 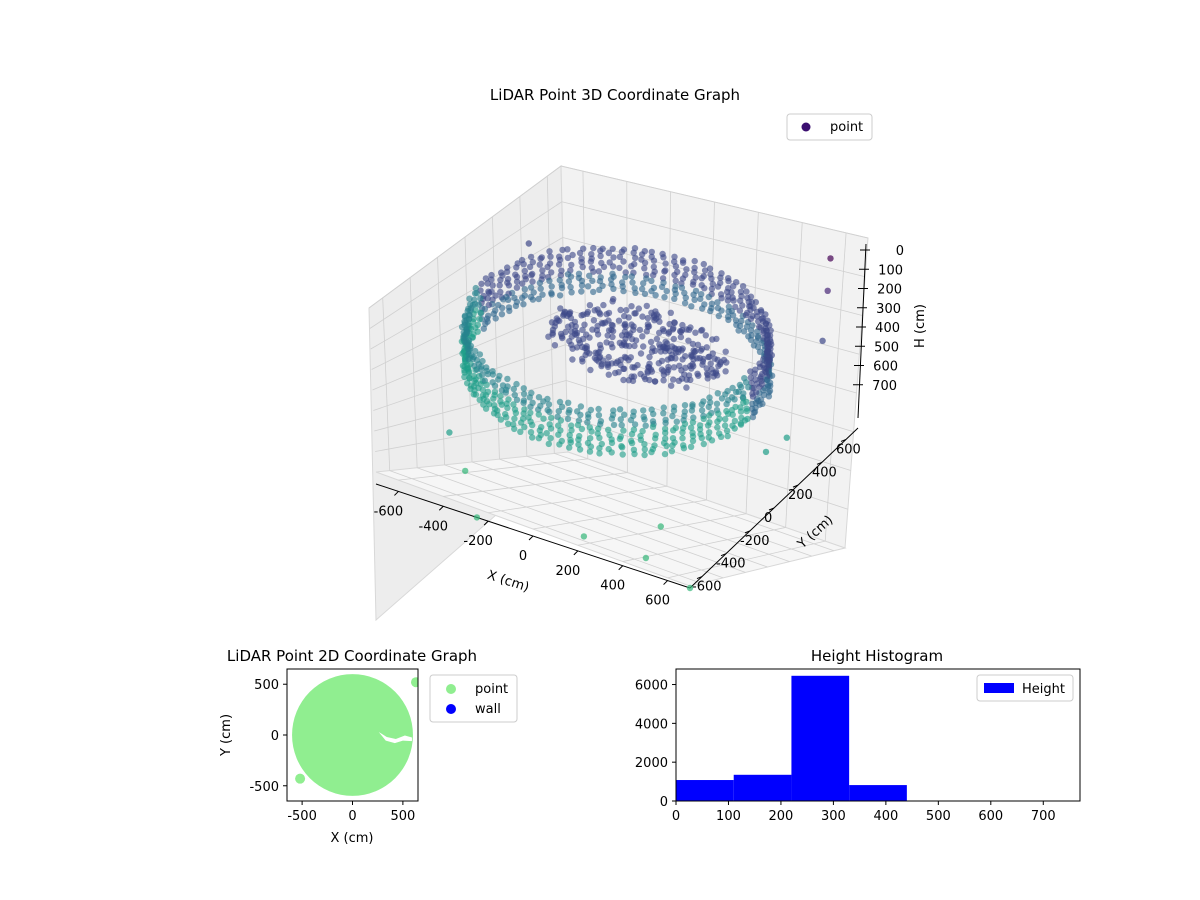 What do you see at coordinates (885, 816) in the screenshot?
I see `x-tick-label: 400` at bounding box center [885, 816].